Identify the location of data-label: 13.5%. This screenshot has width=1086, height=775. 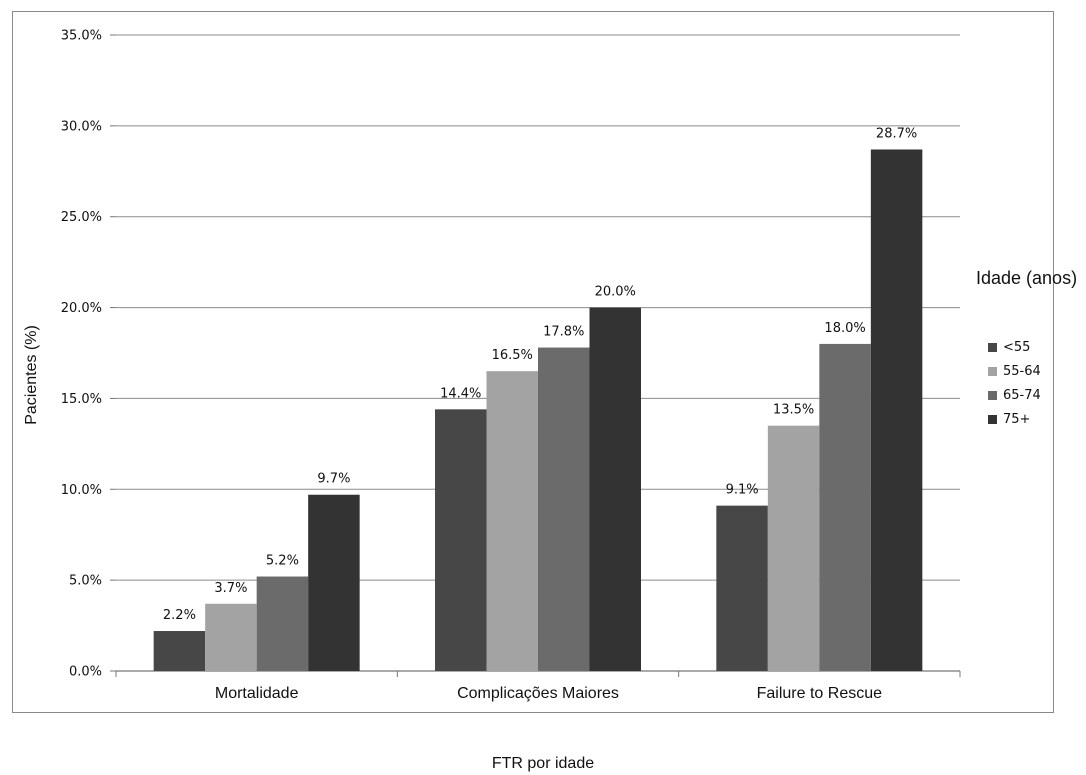
(793, 410).